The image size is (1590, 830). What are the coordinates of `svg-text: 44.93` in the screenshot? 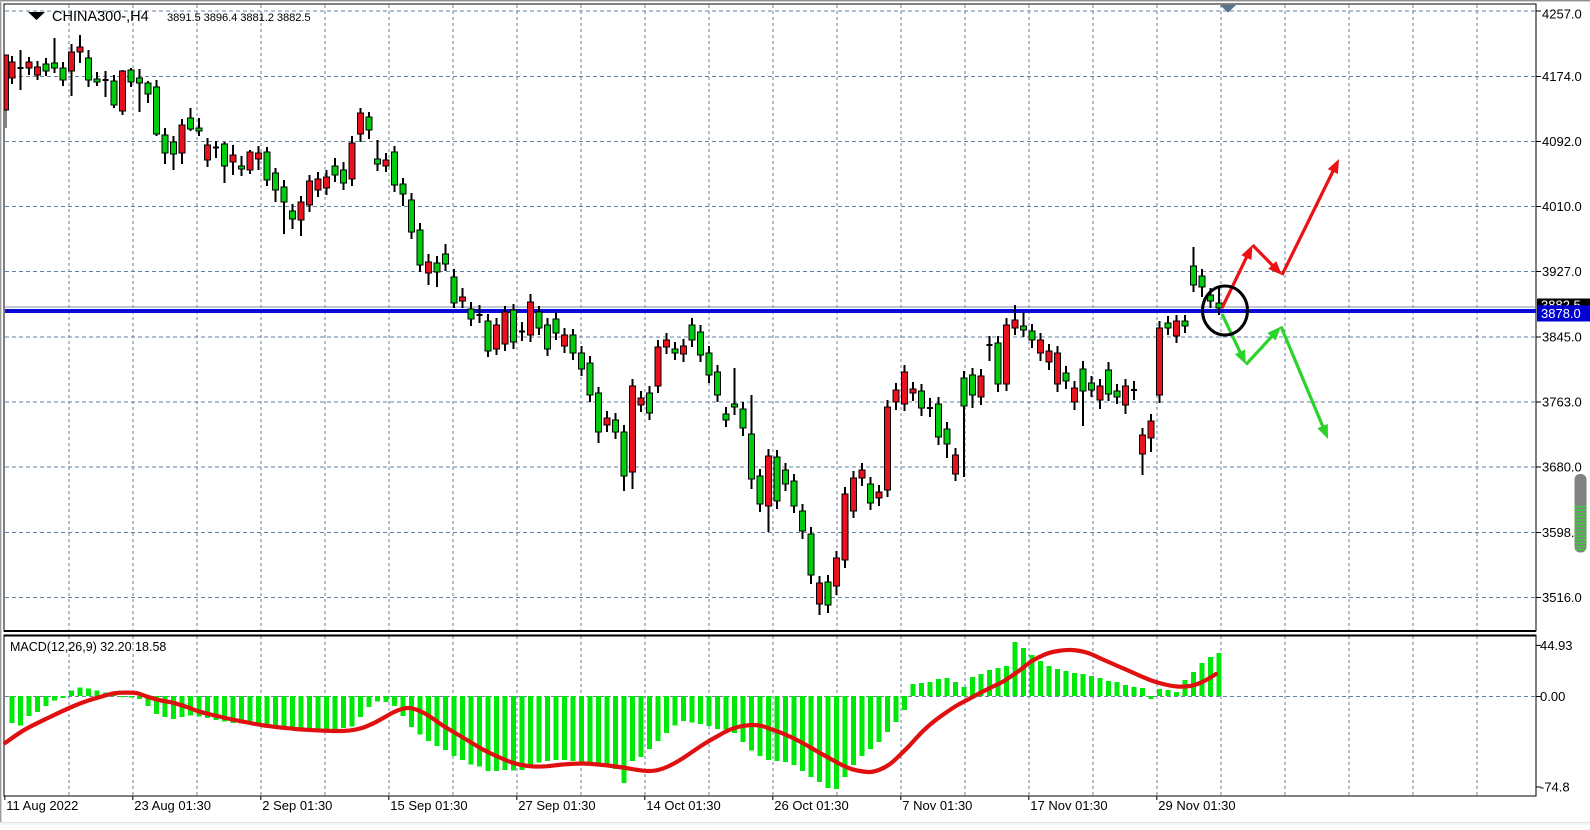 It's located at (1556, 645).